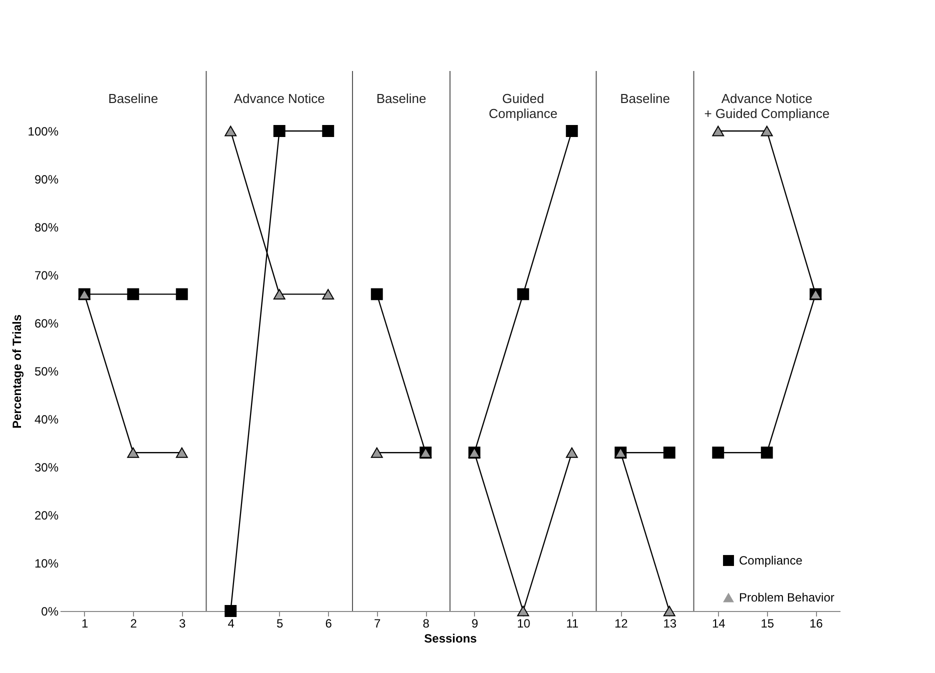 Image resolution: width=935 pixels, height=673 pixels. What do you see at coordinates (182, 623) in the screenshot?
I see `x-tick-label: 3` at bounding box center [182, 623].